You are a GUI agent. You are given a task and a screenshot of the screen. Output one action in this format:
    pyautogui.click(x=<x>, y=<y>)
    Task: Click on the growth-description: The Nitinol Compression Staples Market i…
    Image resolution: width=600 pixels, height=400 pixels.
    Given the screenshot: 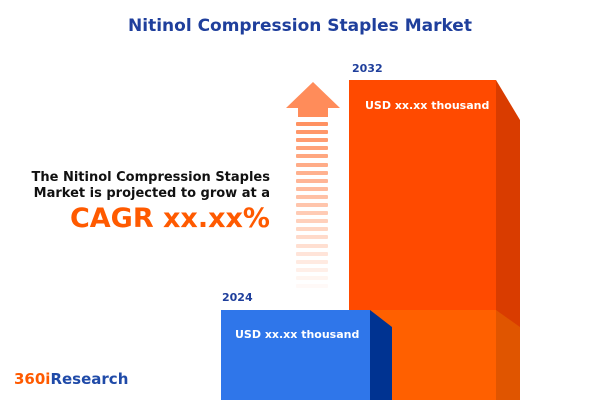 What is the action you would take?
    pyautogui.click(x=150, y=186)
    